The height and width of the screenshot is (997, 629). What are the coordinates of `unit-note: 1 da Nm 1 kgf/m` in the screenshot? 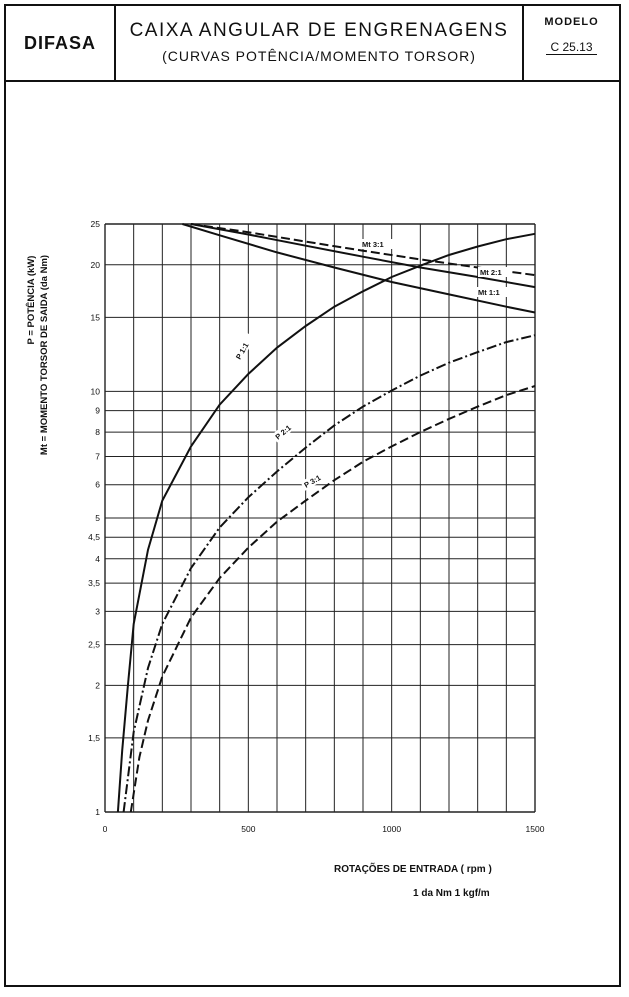 It's located at (451, 893).